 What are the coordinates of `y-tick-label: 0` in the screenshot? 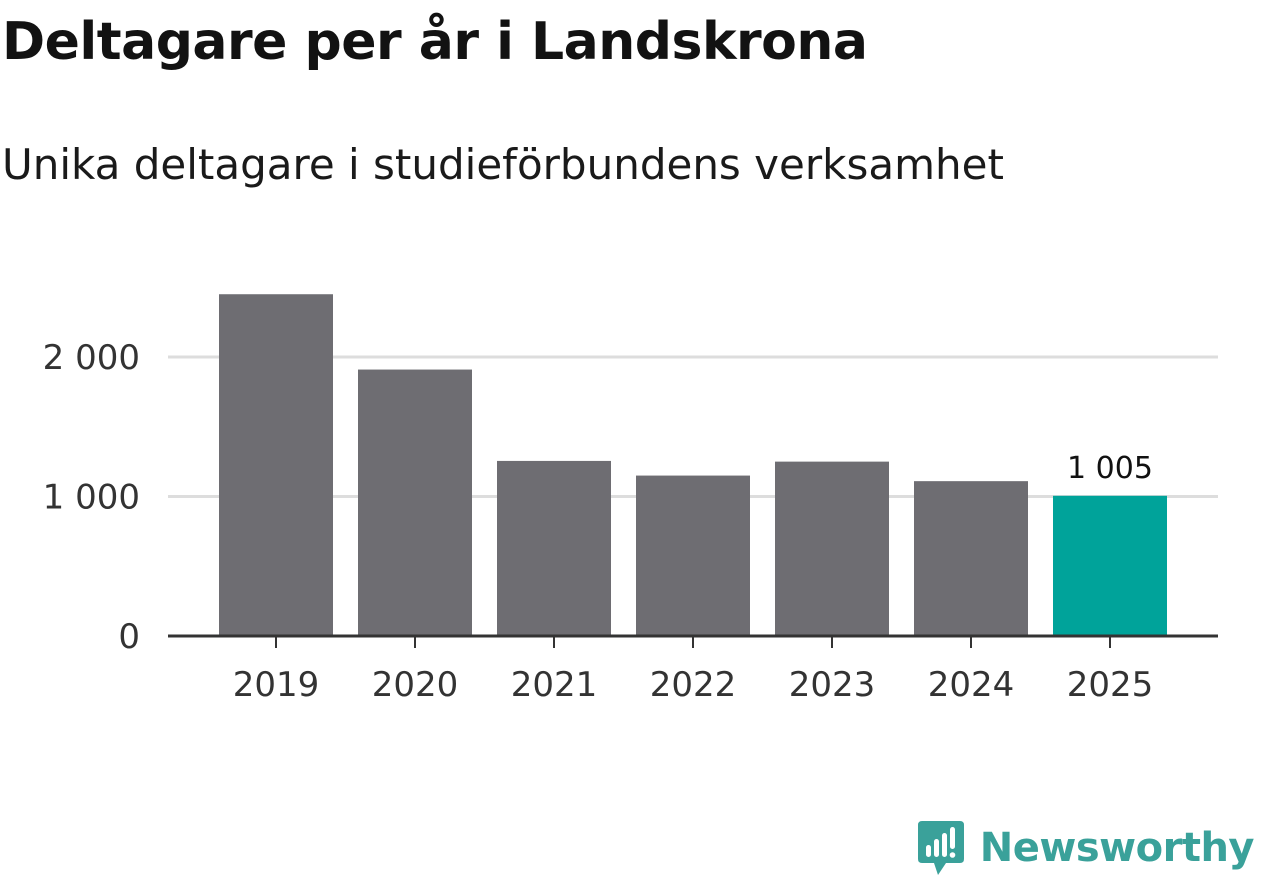 It's located at (129, 637).